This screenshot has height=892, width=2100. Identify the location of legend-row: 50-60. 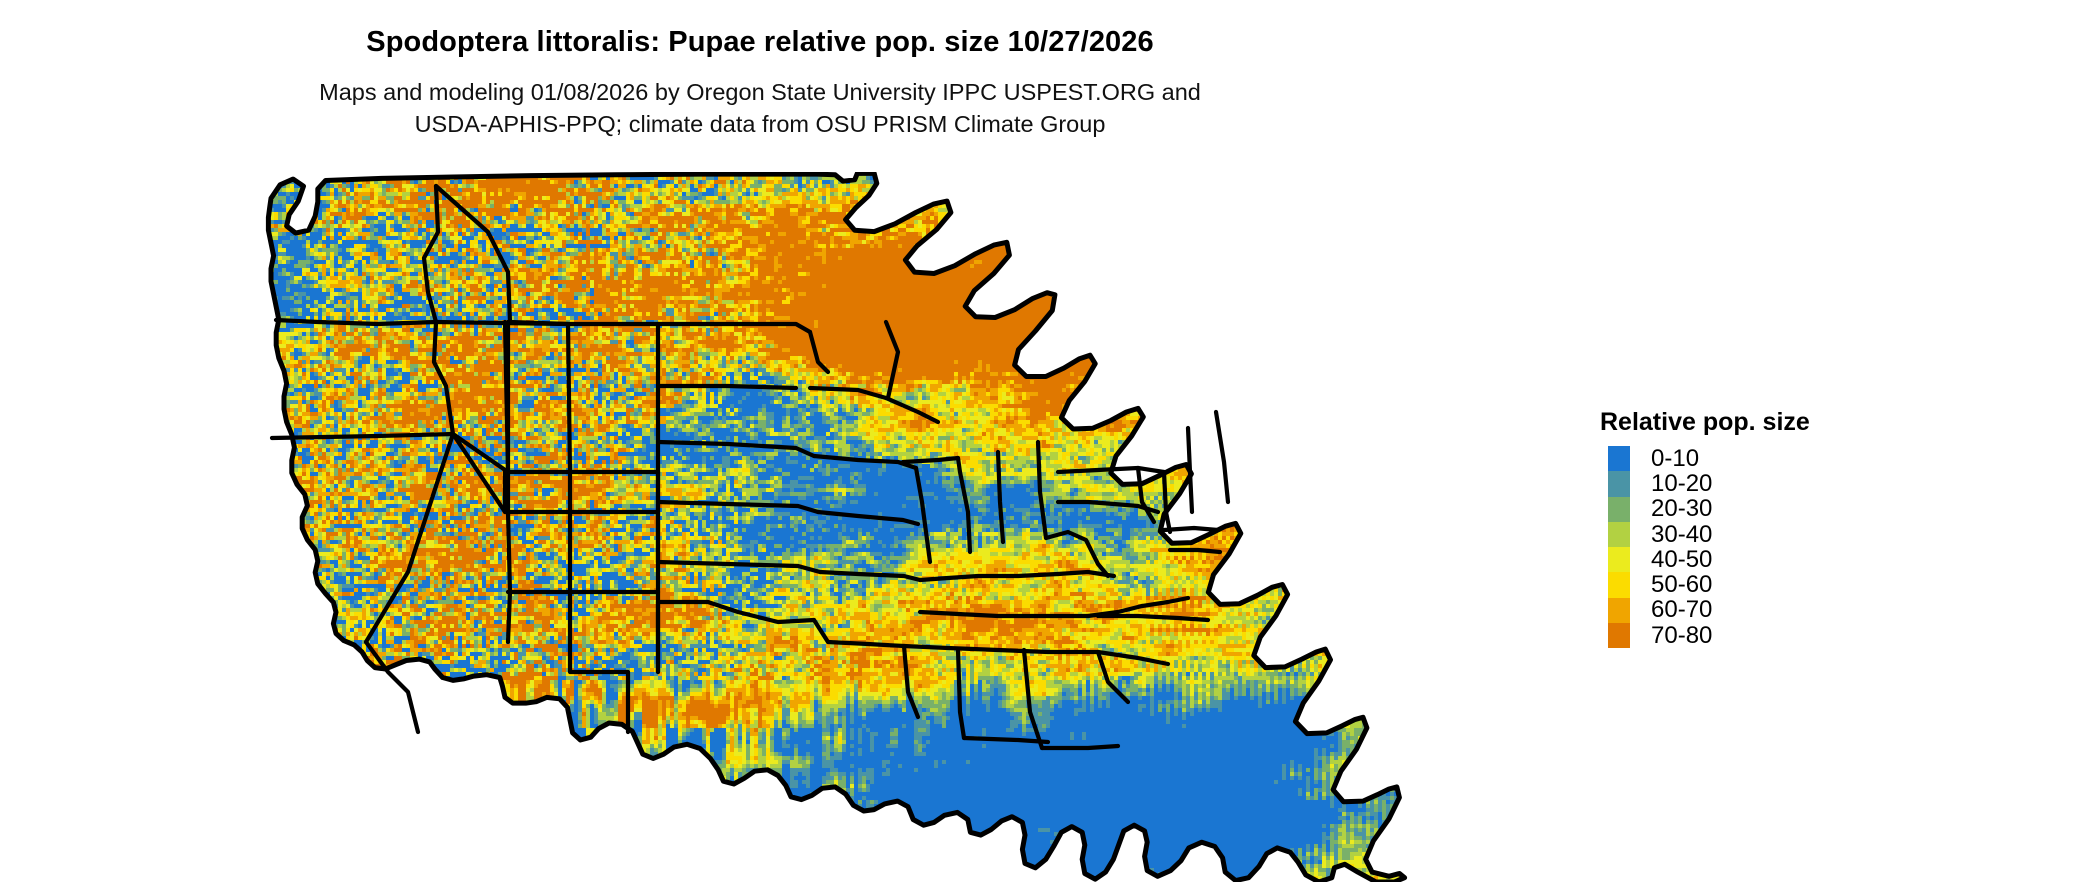
(1709, 585).